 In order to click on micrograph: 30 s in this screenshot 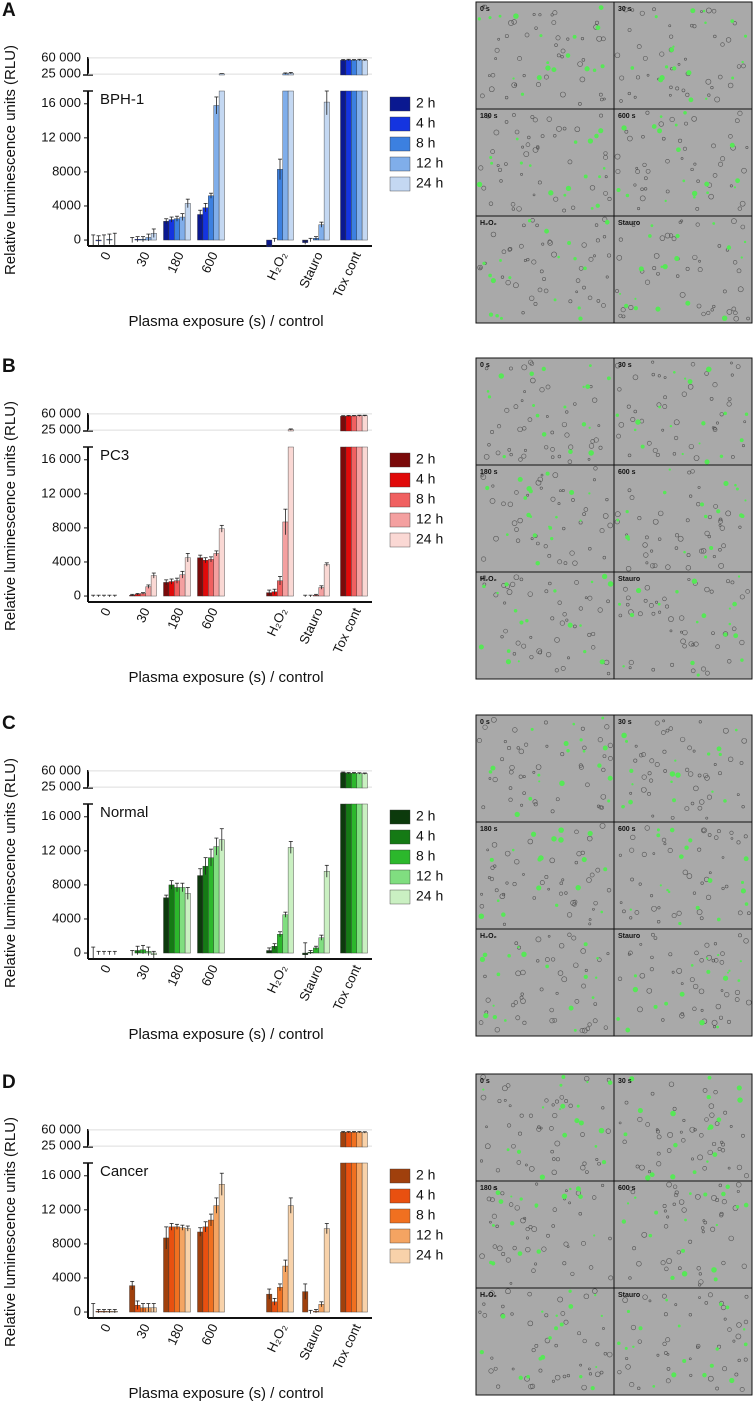, I will do `click(683, 411)`.